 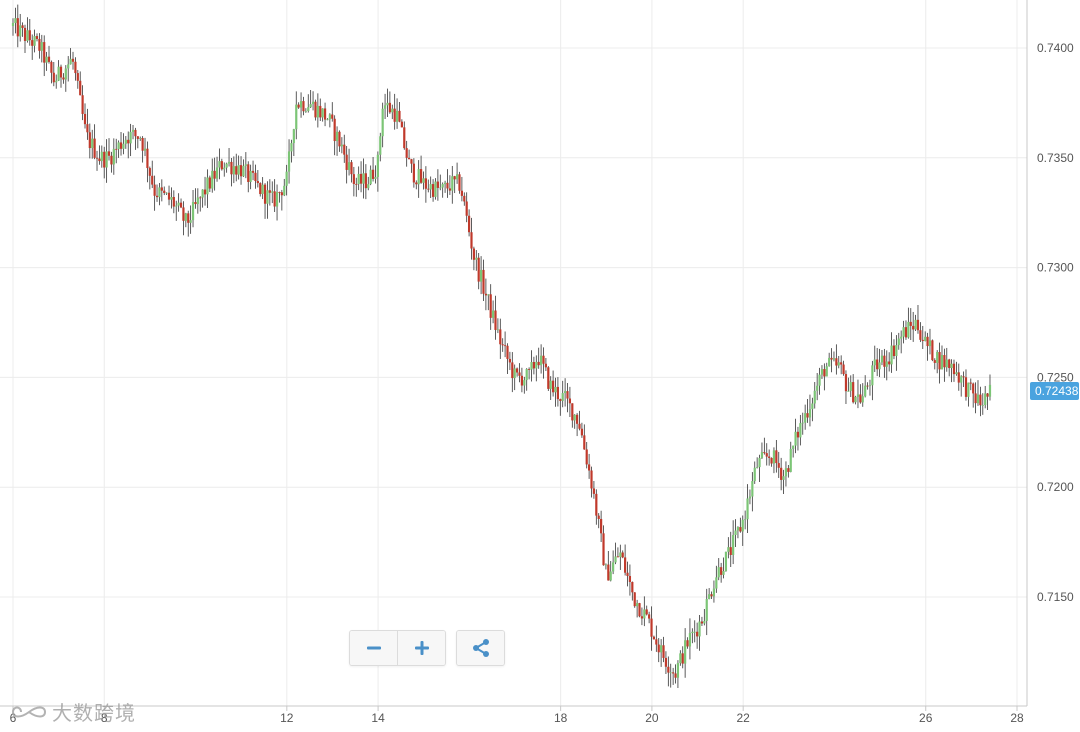 I want to click on last-price-label: 0.72438, so click(x=1057, y=391).